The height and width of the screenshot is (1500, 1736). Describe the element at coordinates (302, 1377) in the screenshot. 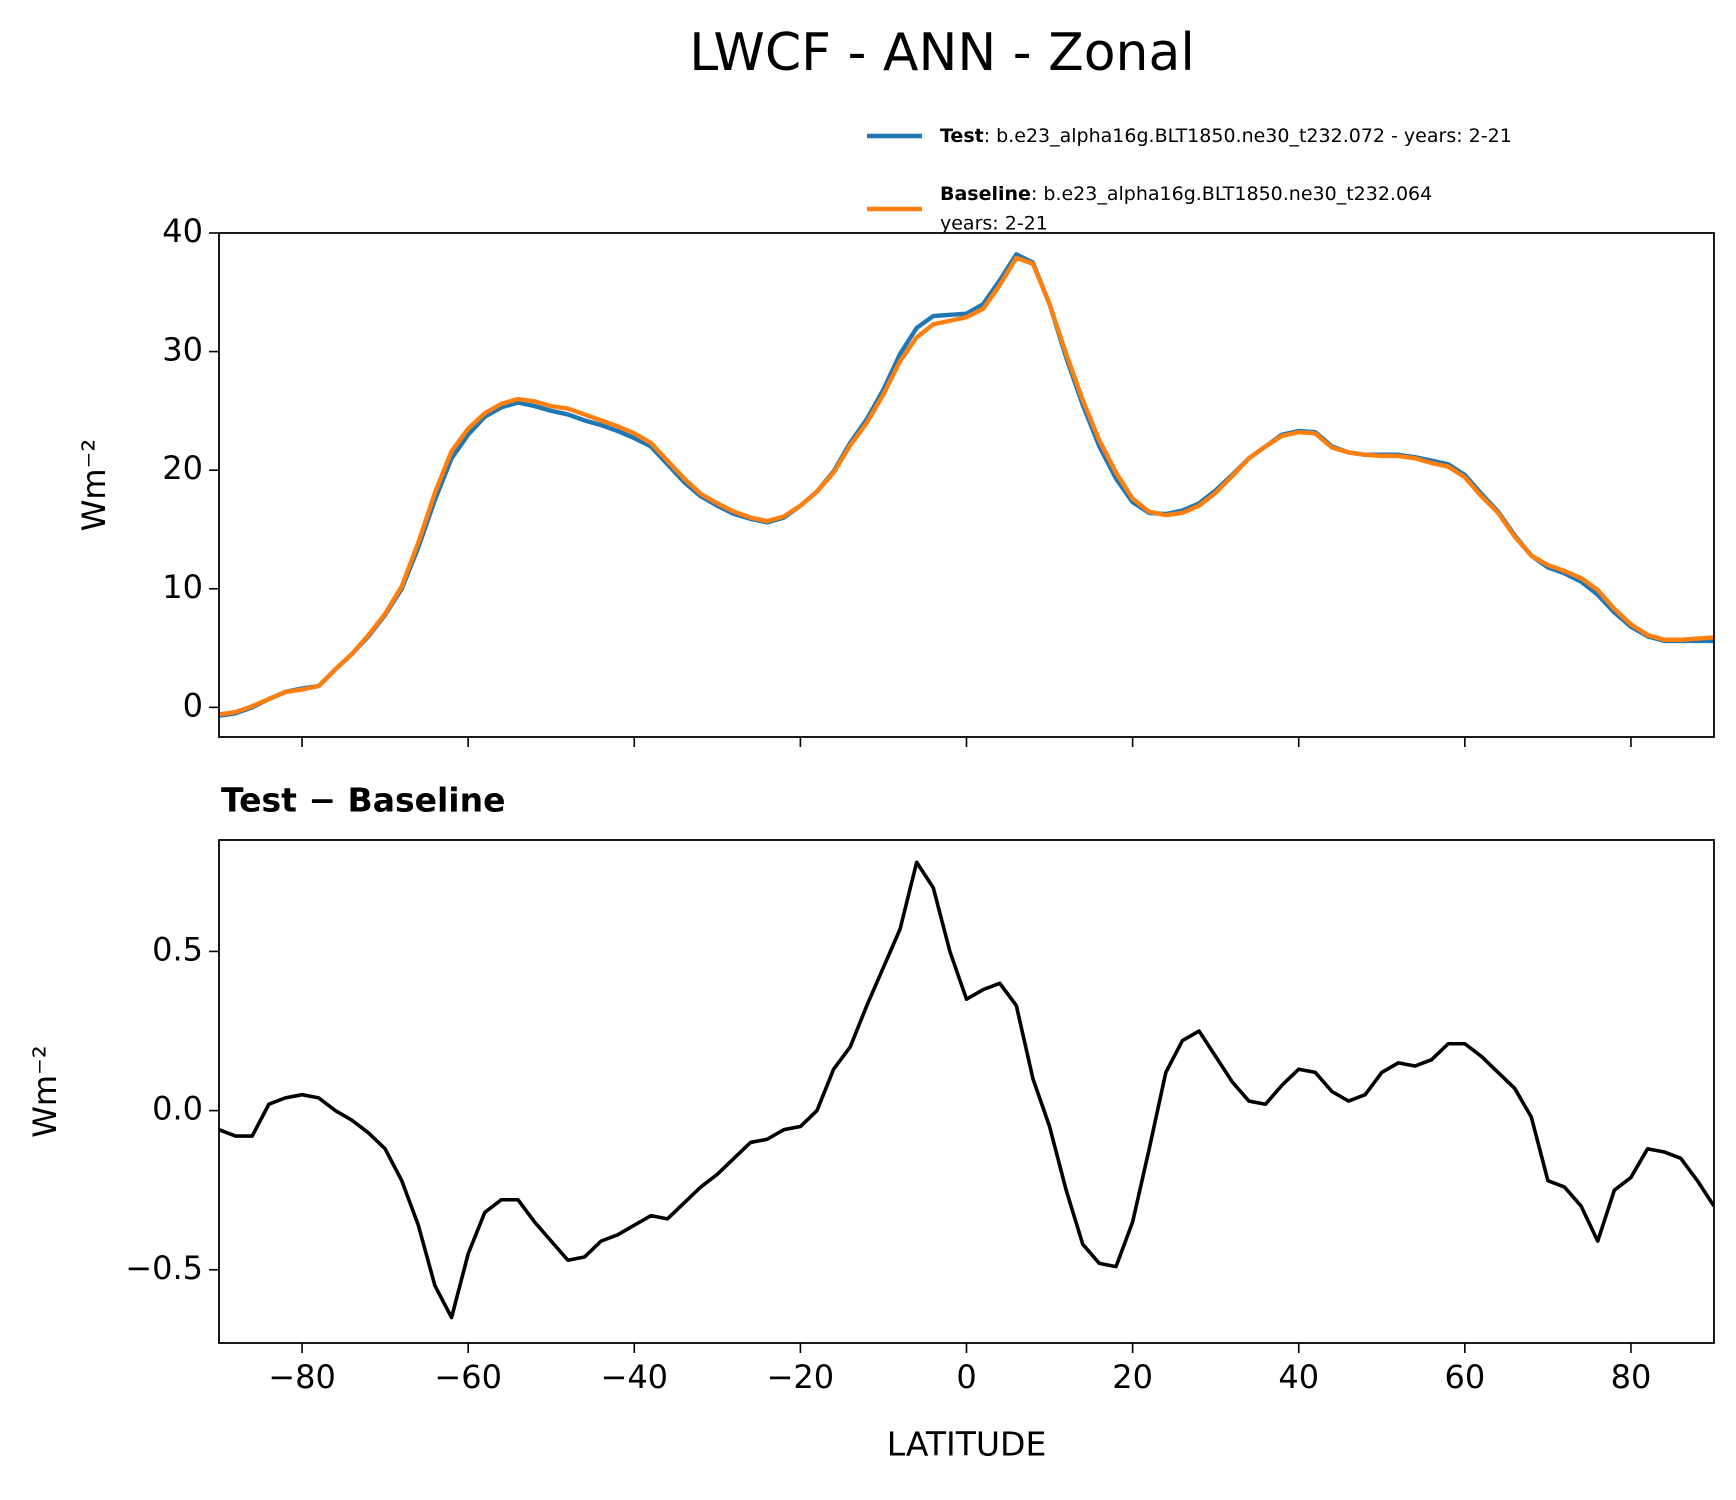

I see `x-tick-label: −80` at that location.